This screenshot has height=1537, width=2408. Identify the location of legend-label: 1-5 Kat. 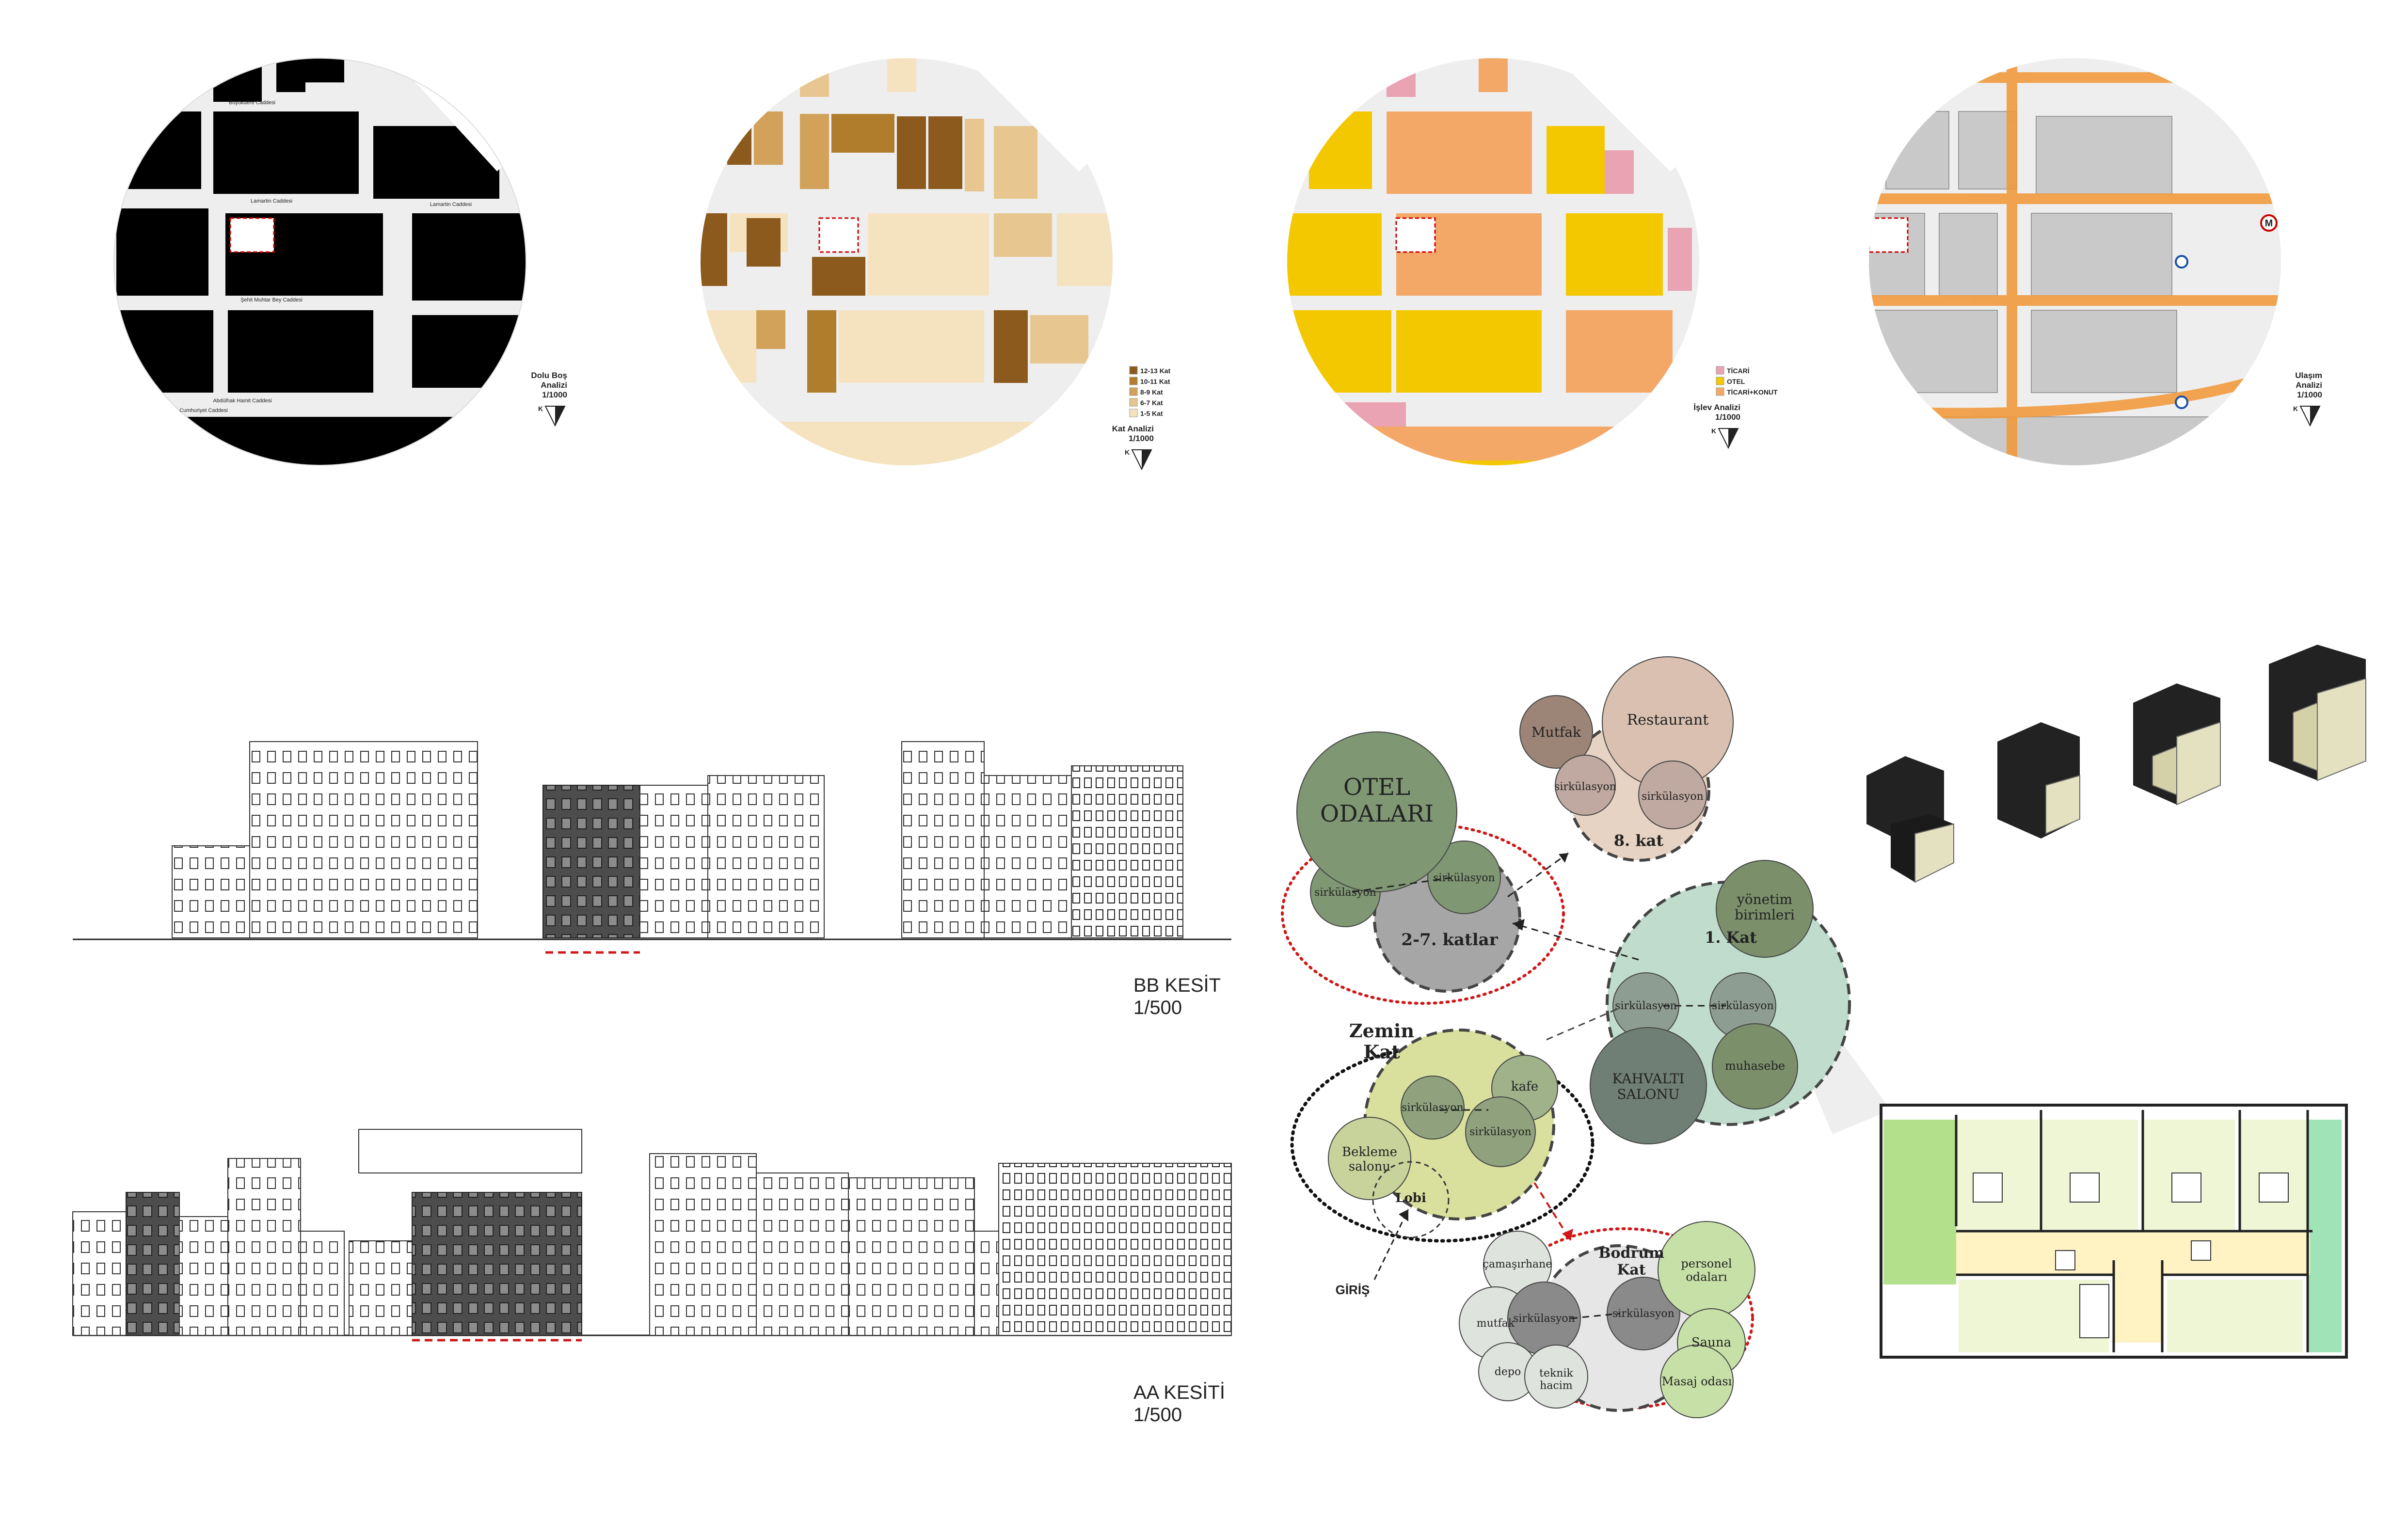
(1152, 413).